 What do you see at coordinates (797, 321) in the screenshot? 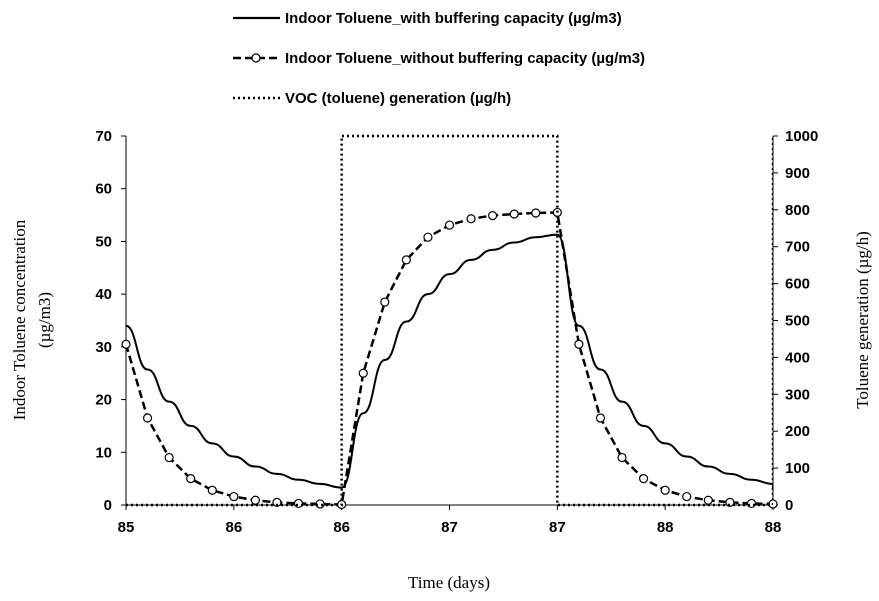
I see `y2-tick-label: 500` at bounding box center [797, 321].